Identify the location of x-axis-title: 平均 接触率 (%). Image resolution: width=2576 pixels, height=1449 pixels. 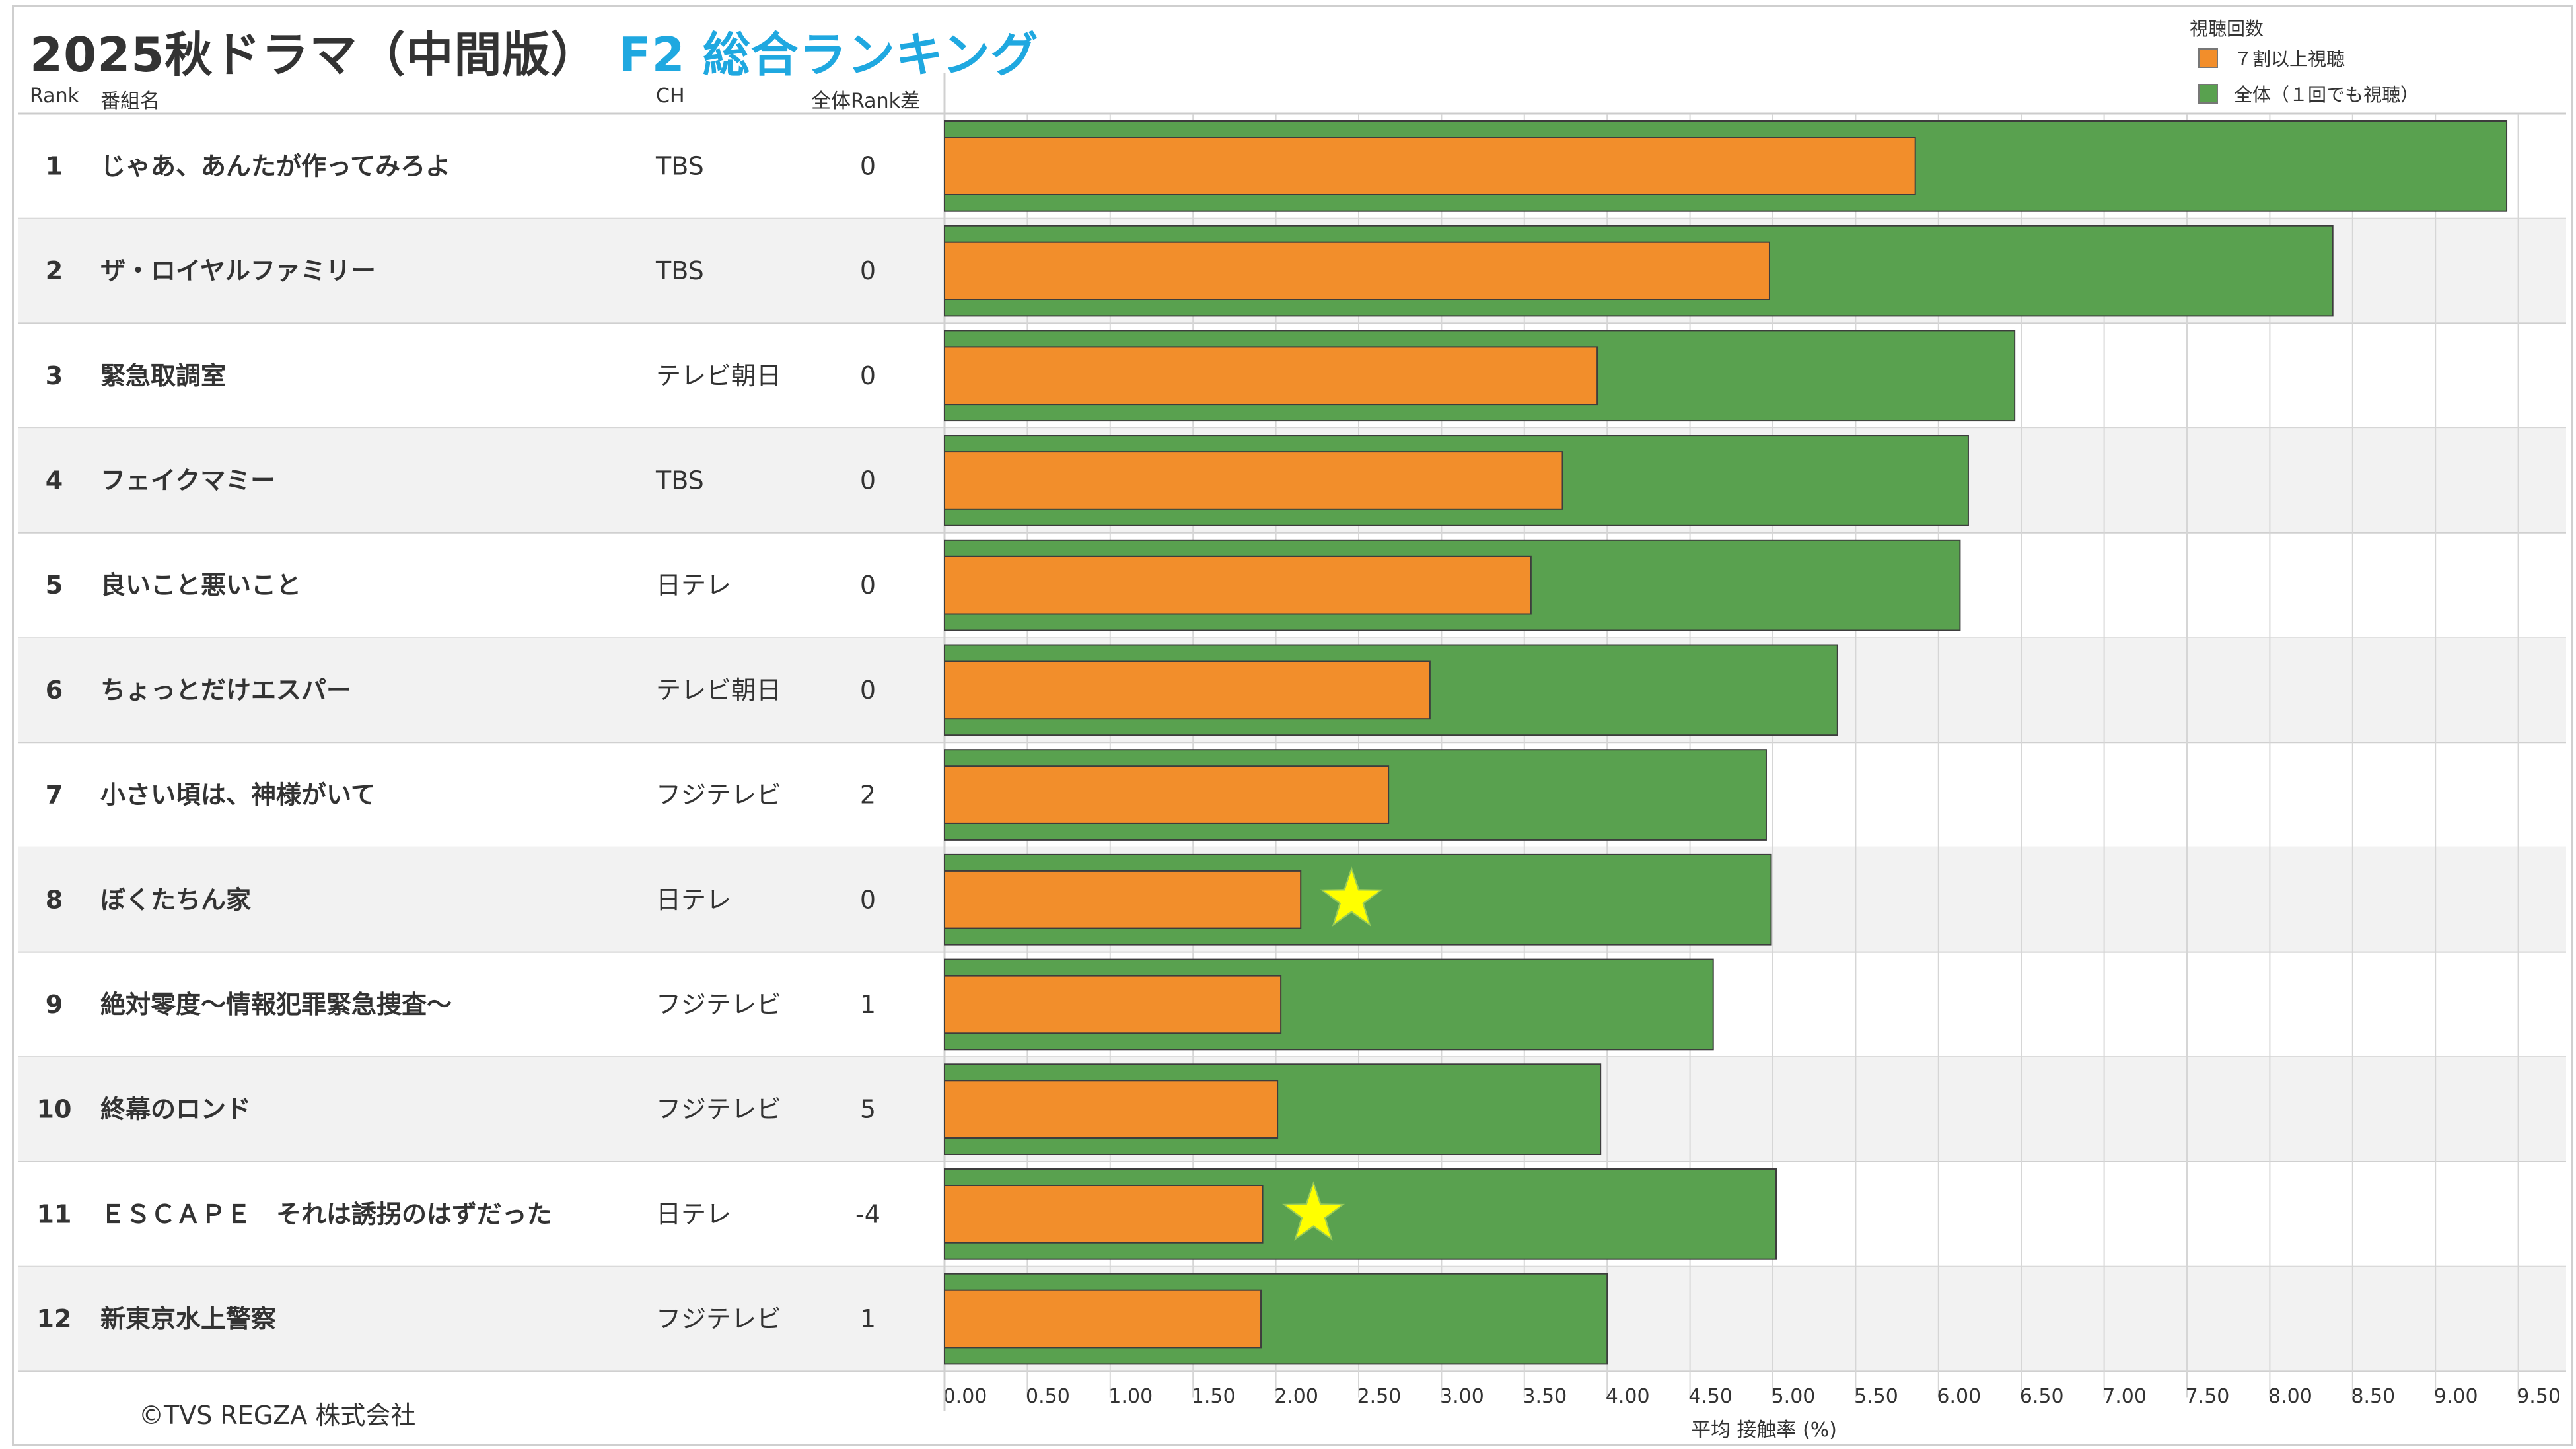
(1764, 1431).